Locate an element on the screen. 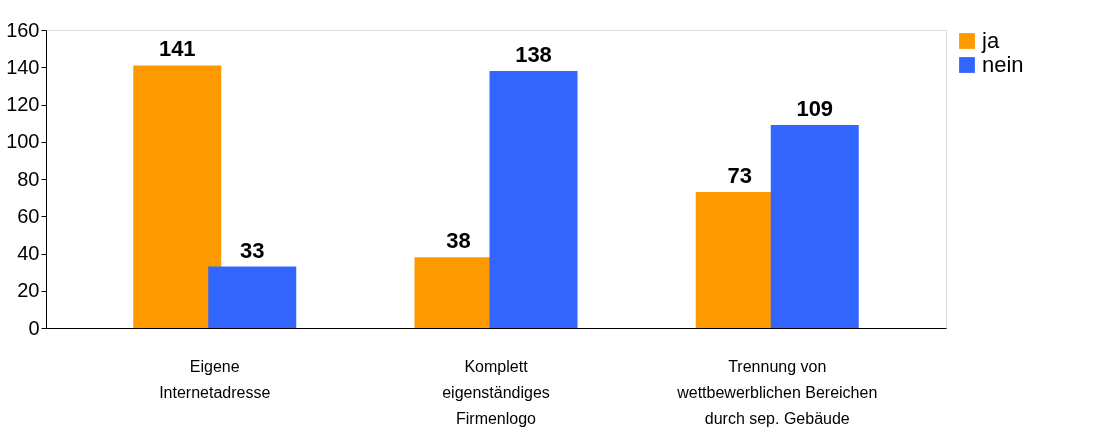 The image size is (1096, 441). y-tick-label: 80 is located at coordinates (28, 178).